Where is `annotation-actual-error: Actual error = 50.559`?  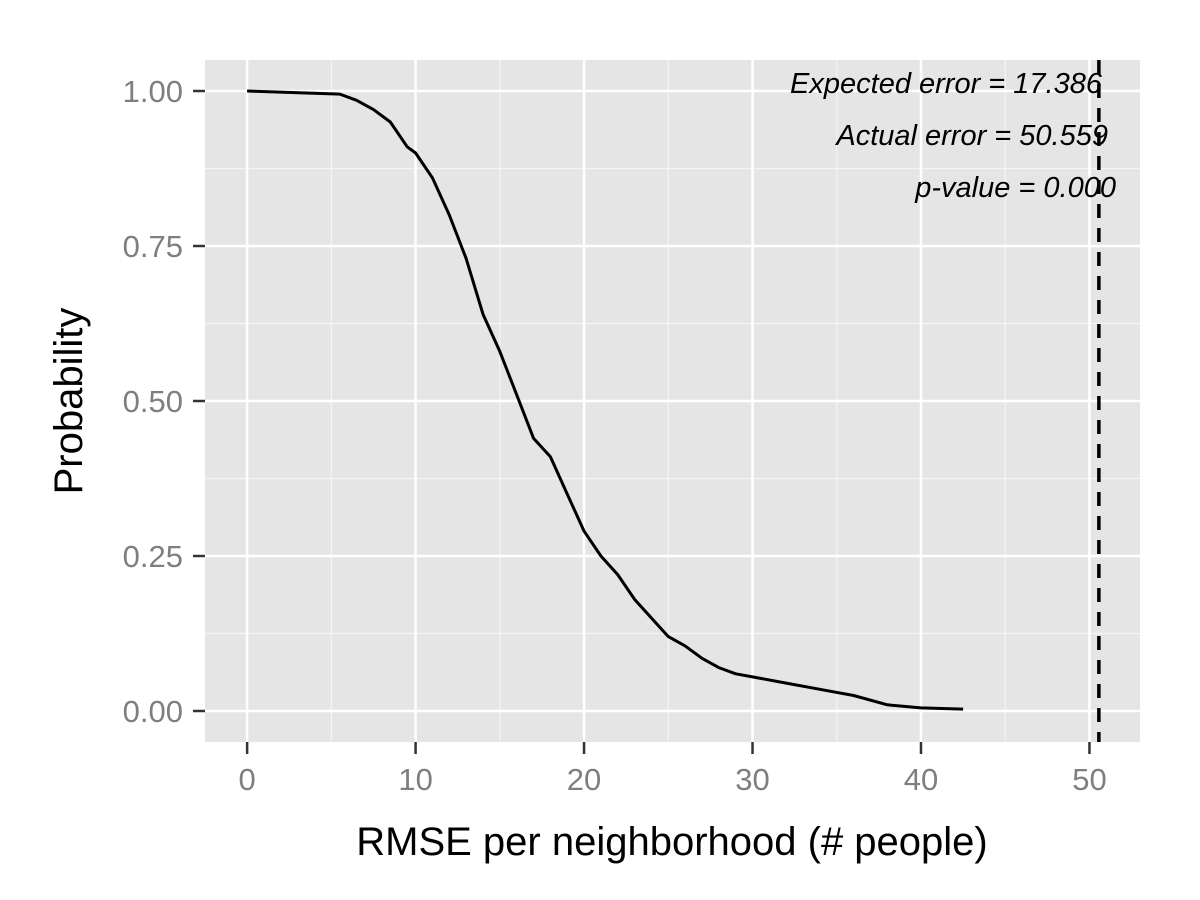 annotation-actual-error: Actual error = 50.559 is located at coordinates (971, 136).